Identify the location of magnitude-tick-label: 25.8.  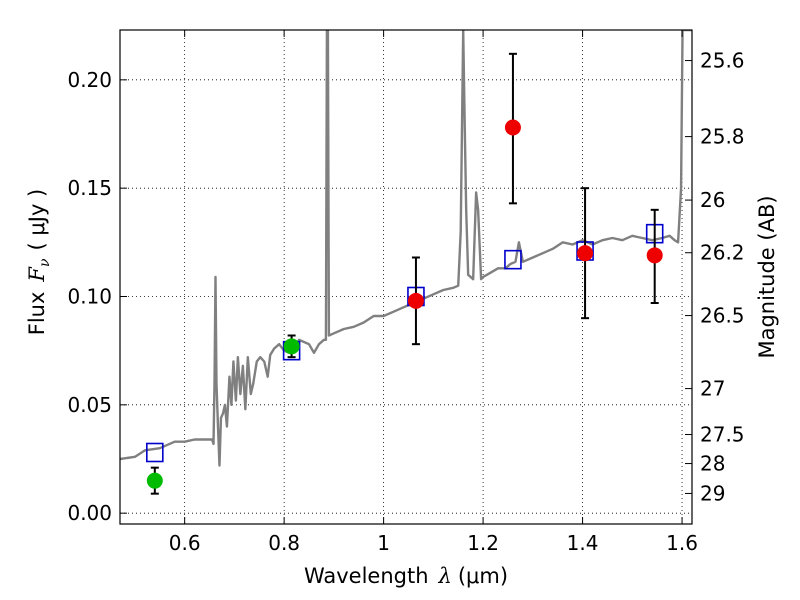
(722, 137).